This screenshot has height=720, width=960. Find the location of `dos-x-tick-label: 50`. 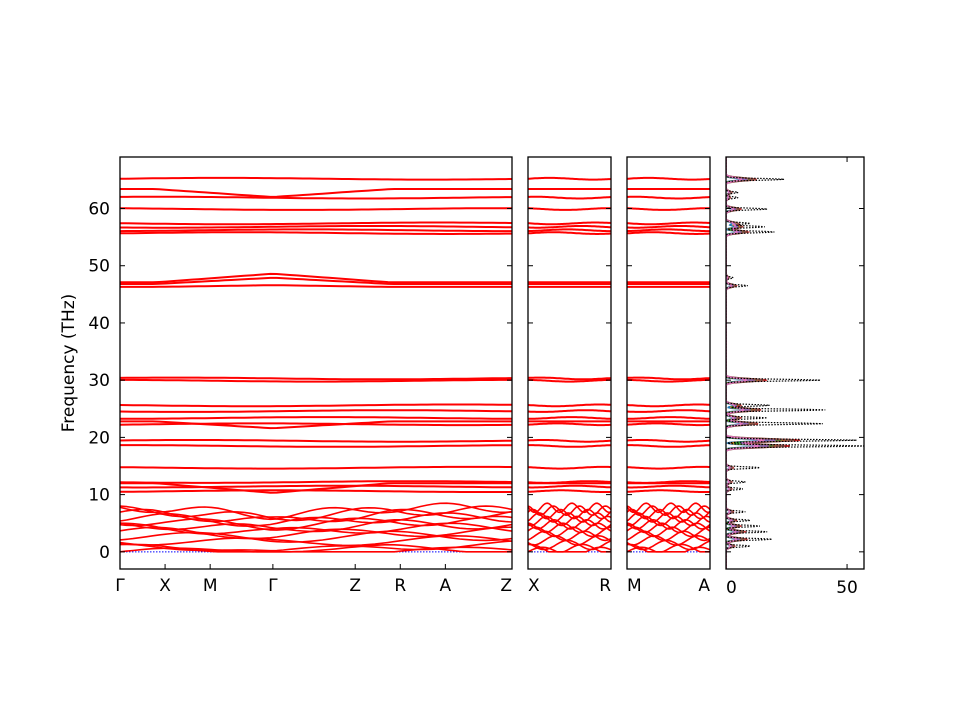

dos-x-tick-label: 50 is located at coordinates (847, 588).